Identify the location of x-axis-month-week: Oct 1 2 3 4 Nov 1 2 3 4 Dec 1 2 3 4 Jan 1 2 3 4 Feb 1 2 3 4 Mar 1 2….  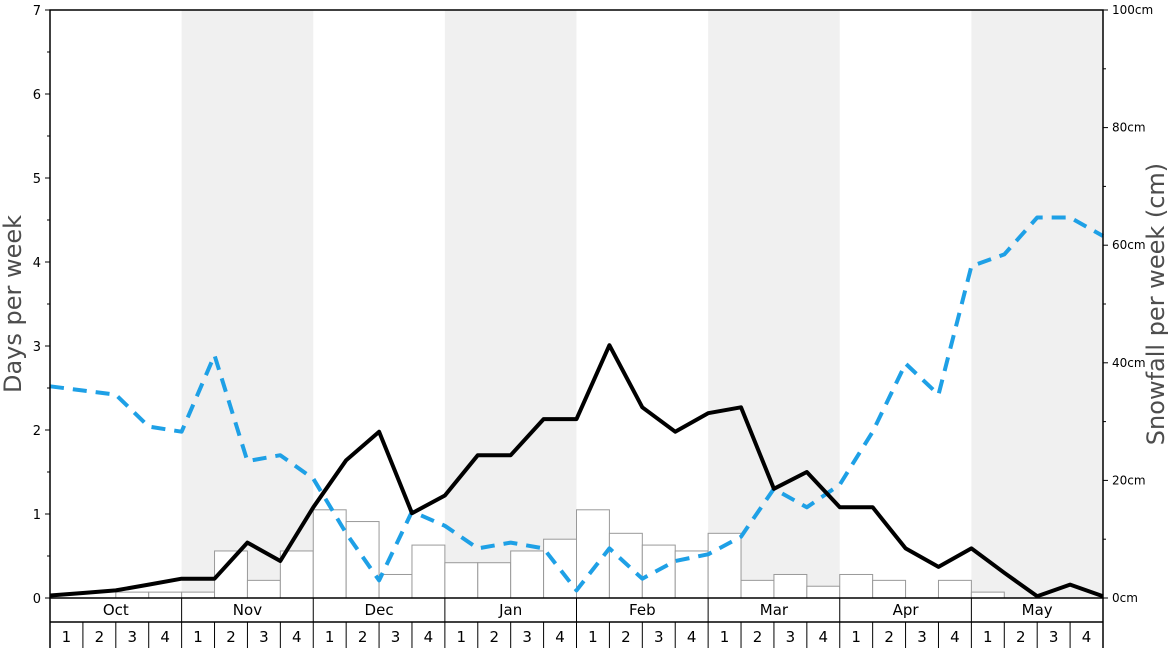
(576, 623).